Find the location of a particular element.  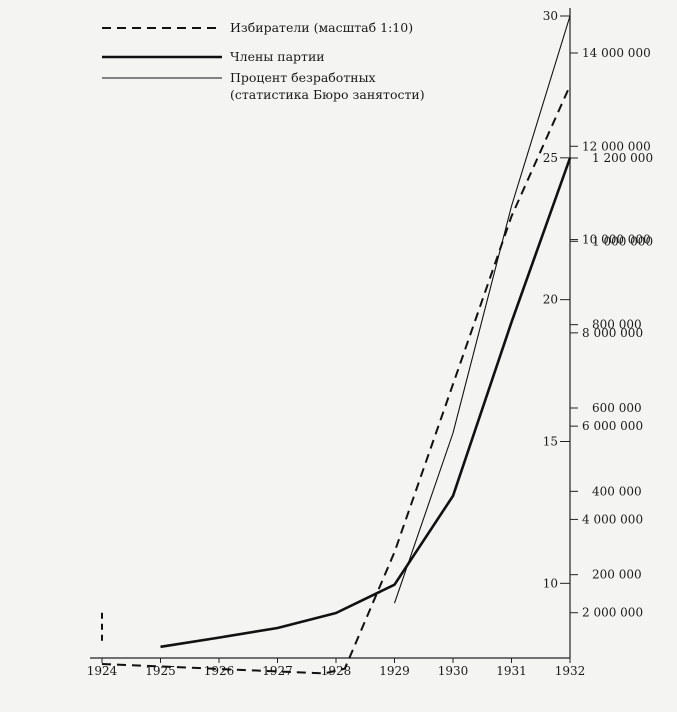

x-tick-label: 1932 is located at coordinates (570, 671).